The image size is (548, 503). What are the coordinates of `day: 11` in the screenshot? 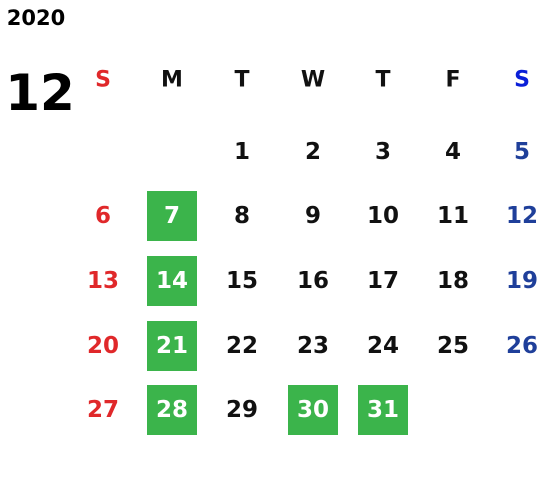 It's located at (453, 216).